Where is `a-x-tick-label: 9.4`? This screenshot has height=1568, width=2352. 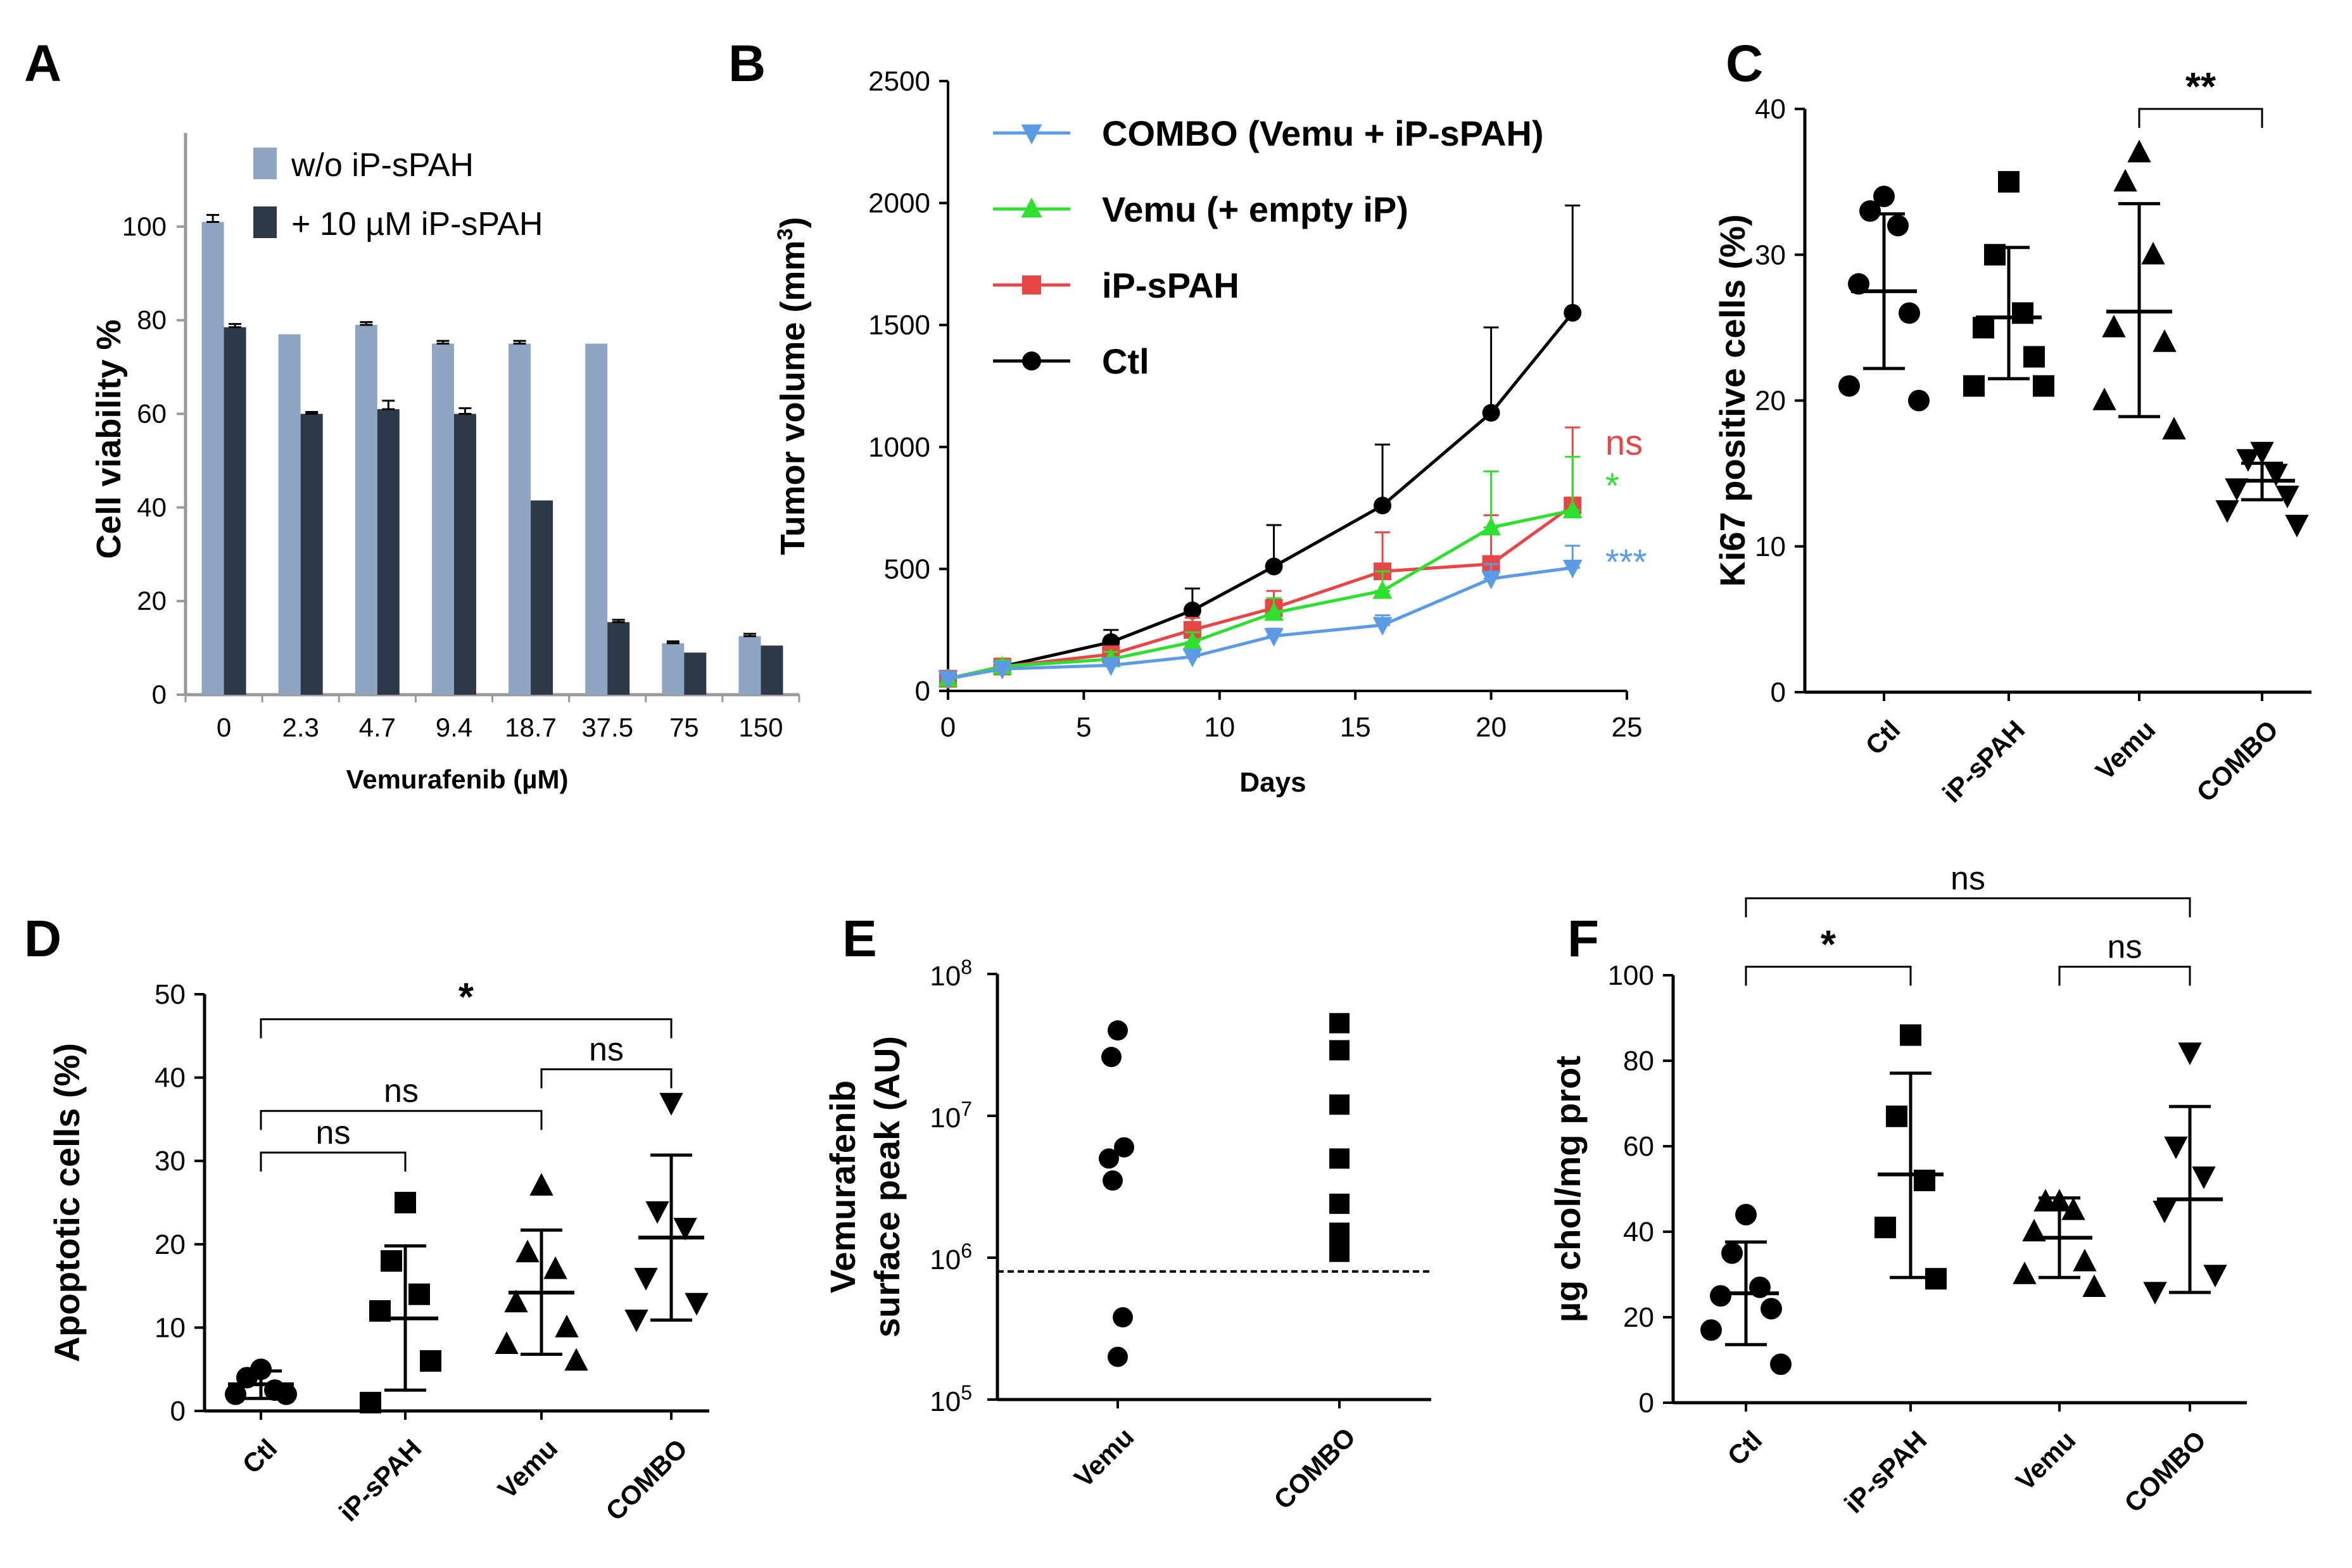 a-x-tick-label: 9.4 is located at coordinates (454, 727).